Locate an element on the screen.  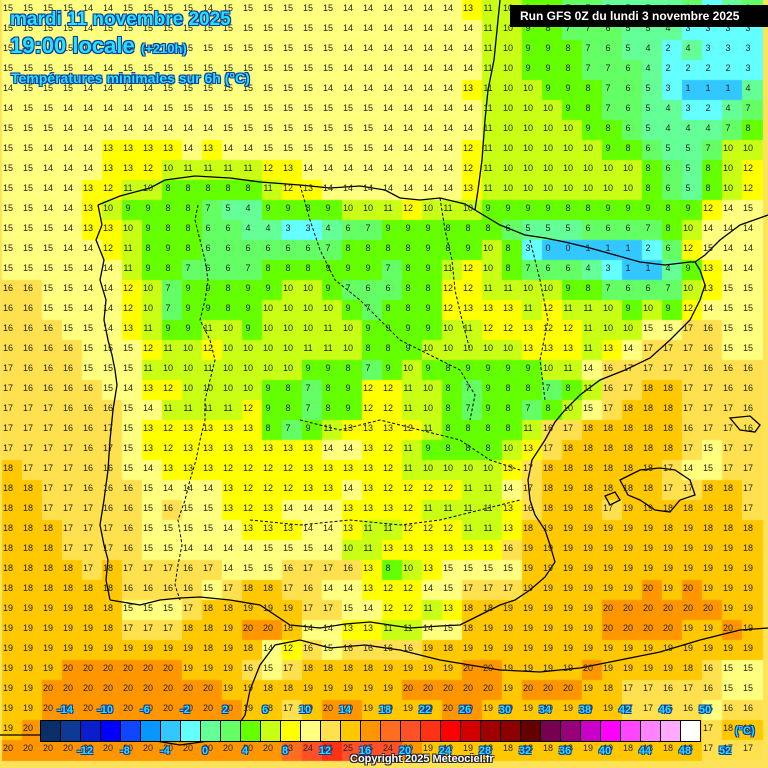
grid-value: 7 is located at coordinates (528, 408).